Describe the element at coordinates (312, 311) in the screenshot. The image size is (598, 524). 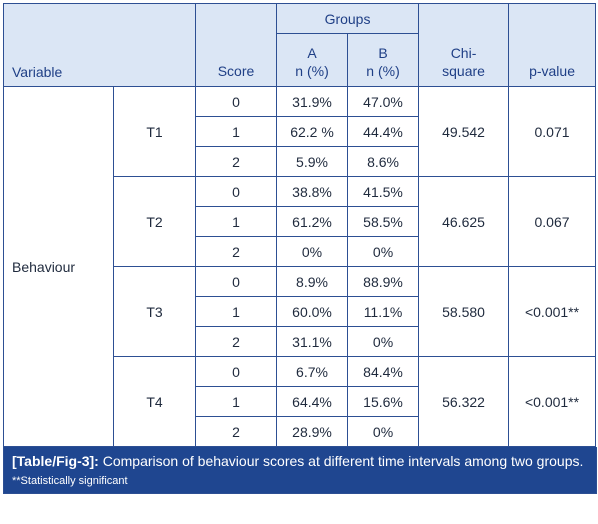
I see `group-a-cell: 60.0%` at that location.